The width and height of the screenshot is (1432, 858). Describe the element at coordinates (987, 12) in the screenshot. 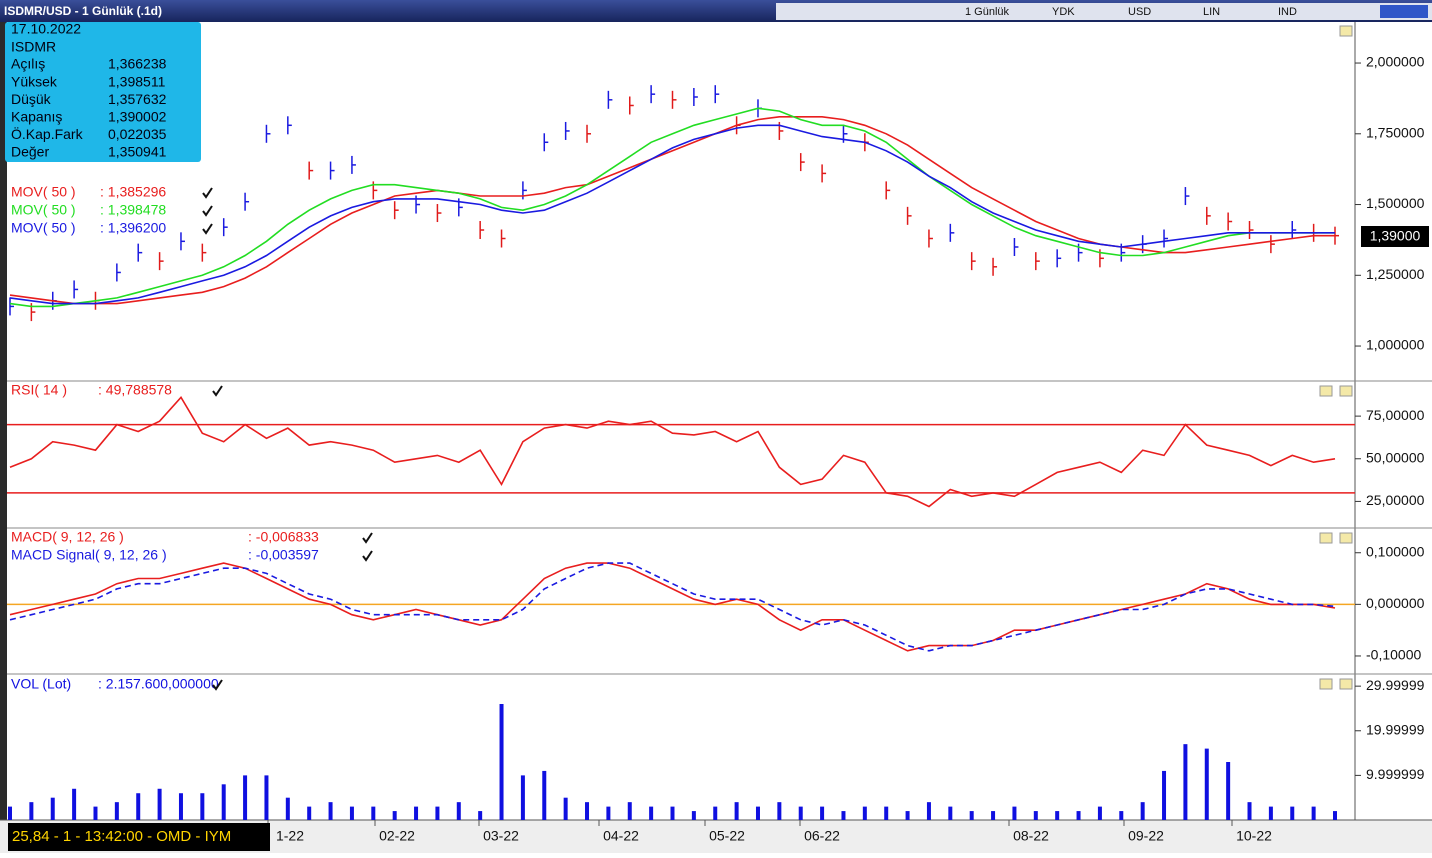

I see `toolbar-item: 1 Günlük` at that location.